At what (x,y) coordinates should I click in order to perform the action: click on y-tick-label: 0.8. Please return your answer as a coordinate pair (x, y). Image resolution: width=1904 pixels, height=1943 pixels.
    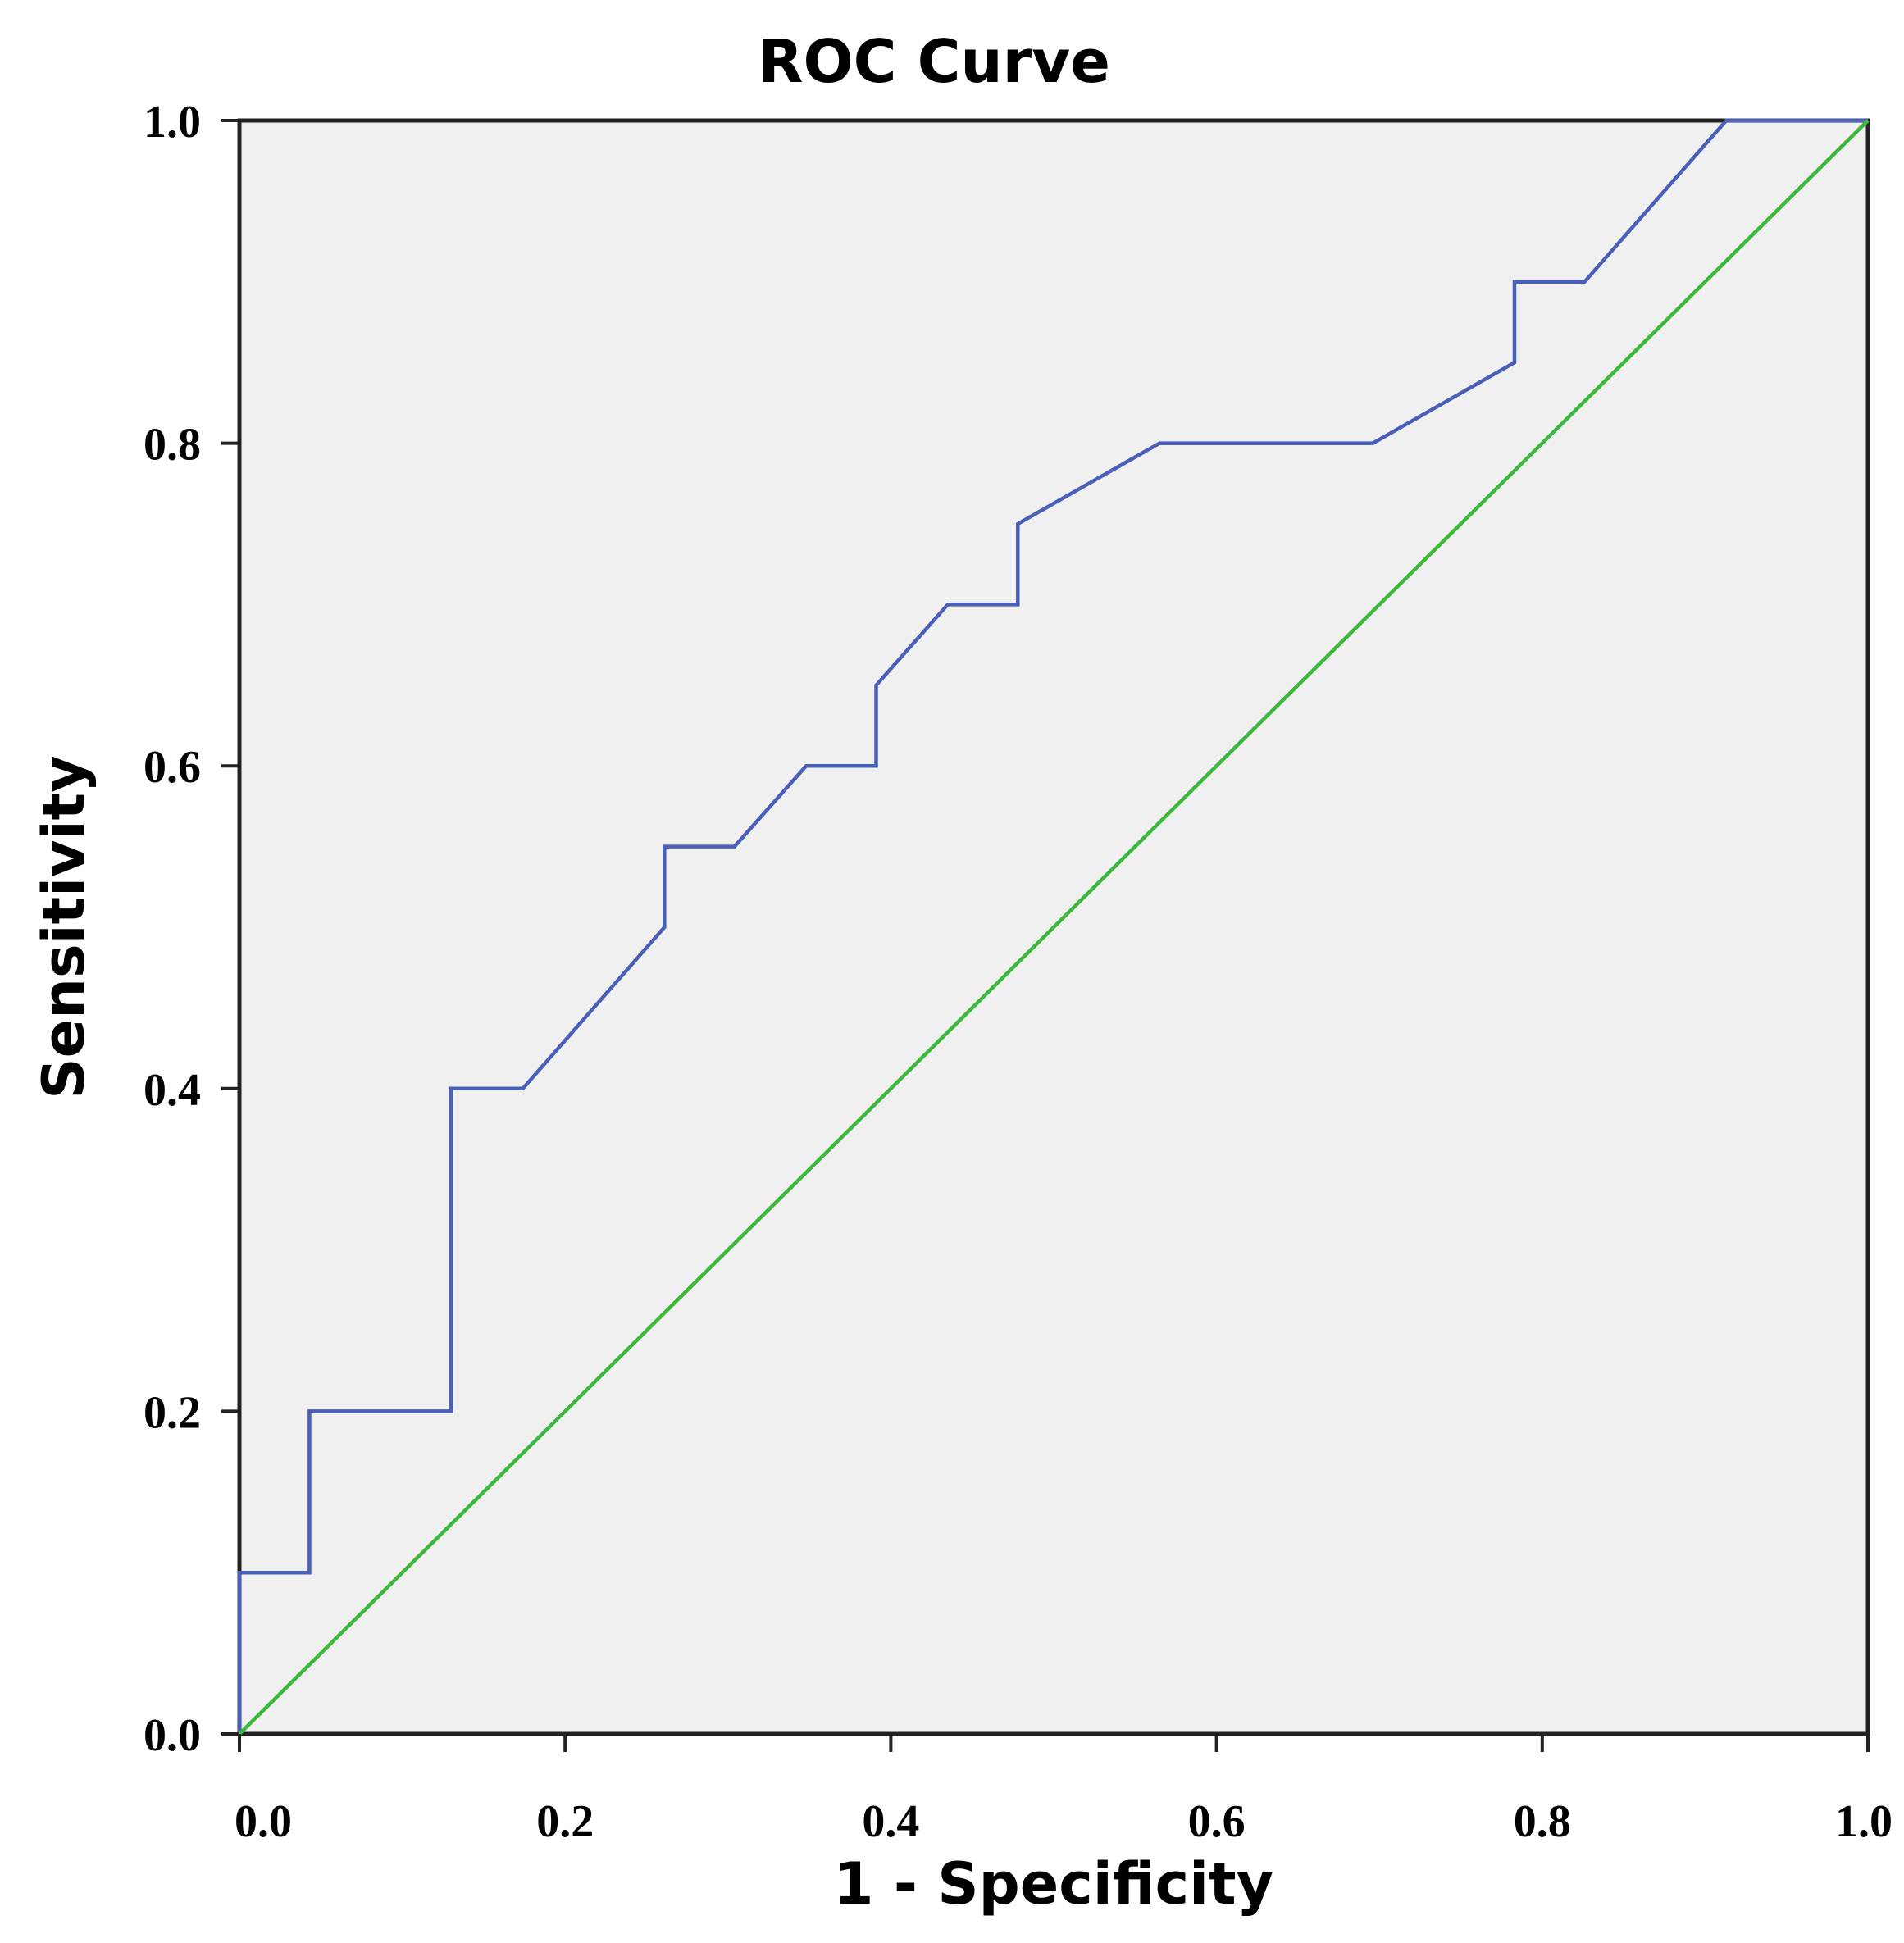
    Looking at the image, I should click on (172, 445).